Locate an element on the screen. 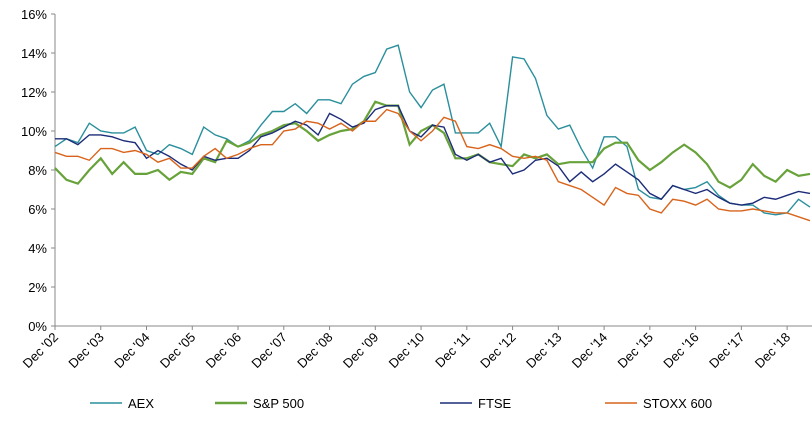 The image size is (812, 432). y-tick-label: 16% is located at coordinates (34, 14).